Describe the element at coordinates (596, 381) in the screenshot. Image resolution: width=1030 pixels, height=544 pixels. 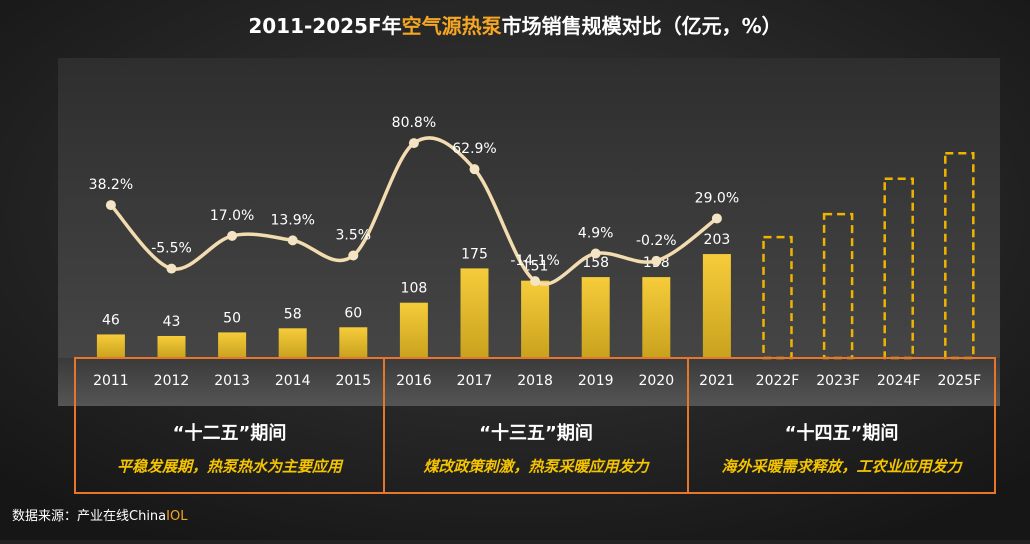
I see `x-tick-label: 2019` at that location.